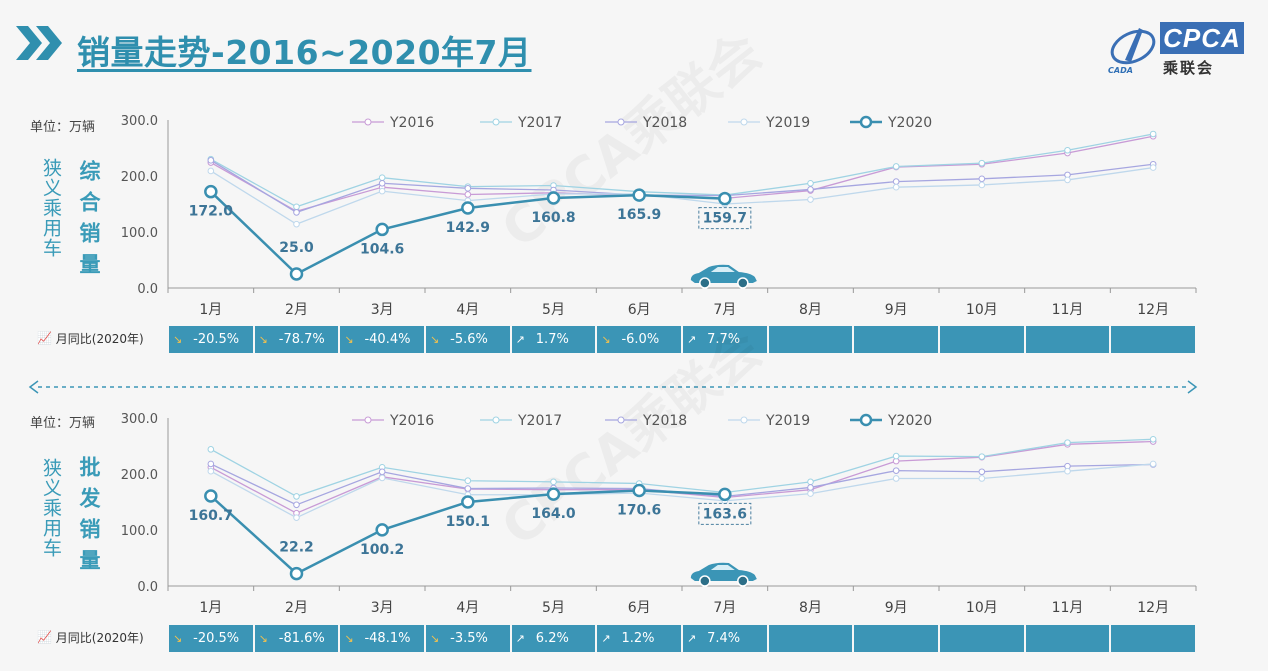  Describe the element at coordinates (1068, 310) in the screenshot. I see `x-tick-label: 11月` at that location.